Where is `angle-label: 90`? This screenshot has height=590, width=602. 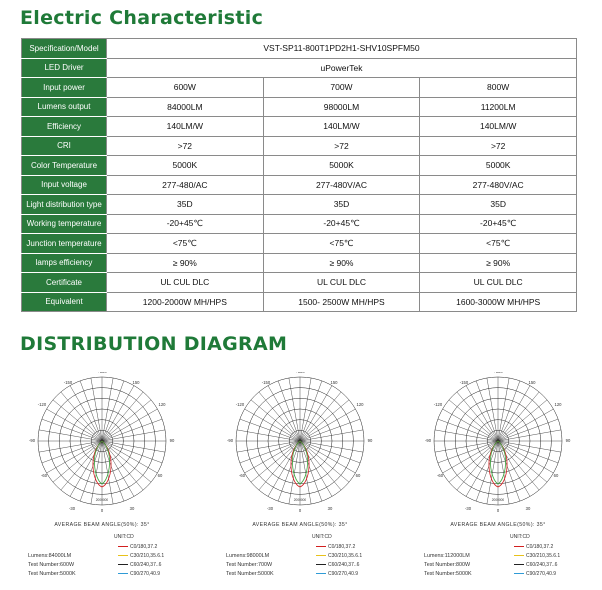 angle-label: 90 is located at coordinates (370, 440).